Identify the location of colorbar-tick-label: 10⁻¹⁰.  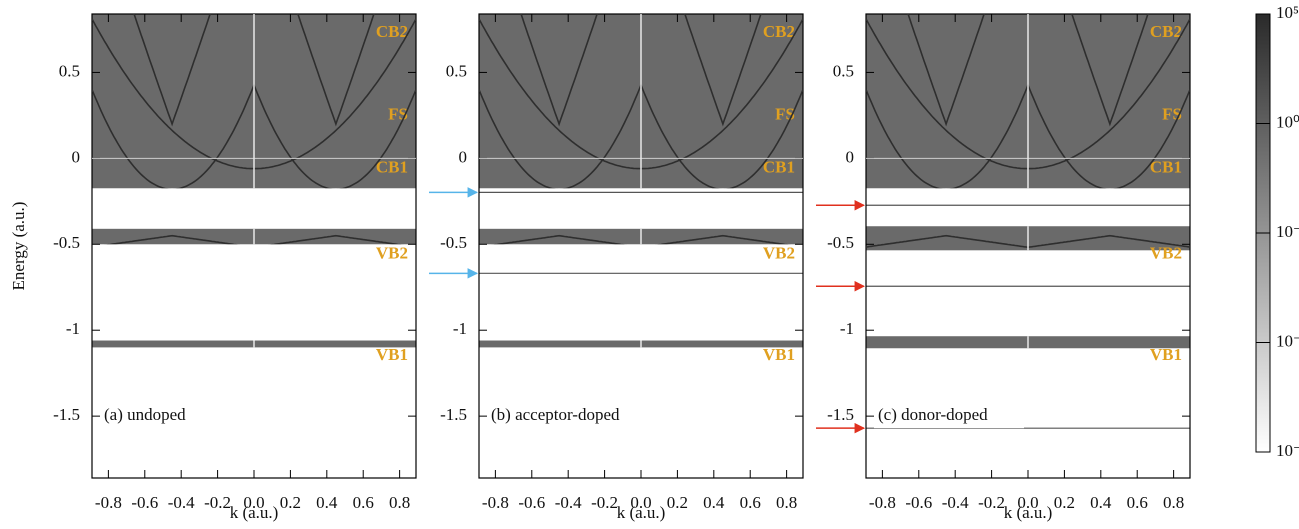
(1287, 340).